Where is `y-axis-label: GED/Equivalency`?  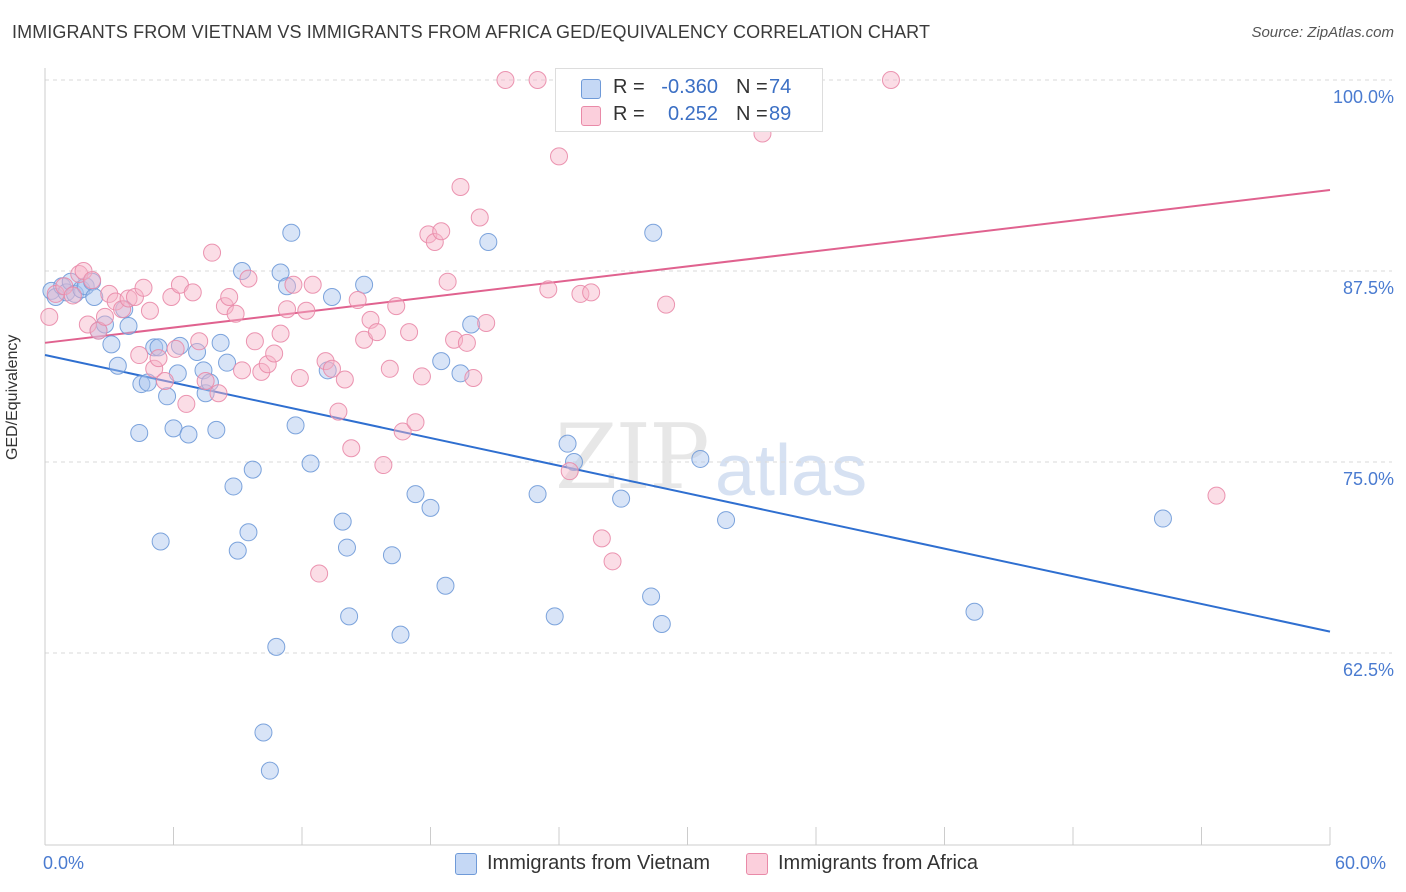 y-axis-label: GED/Equivalency is located at coordinates (12, 397).